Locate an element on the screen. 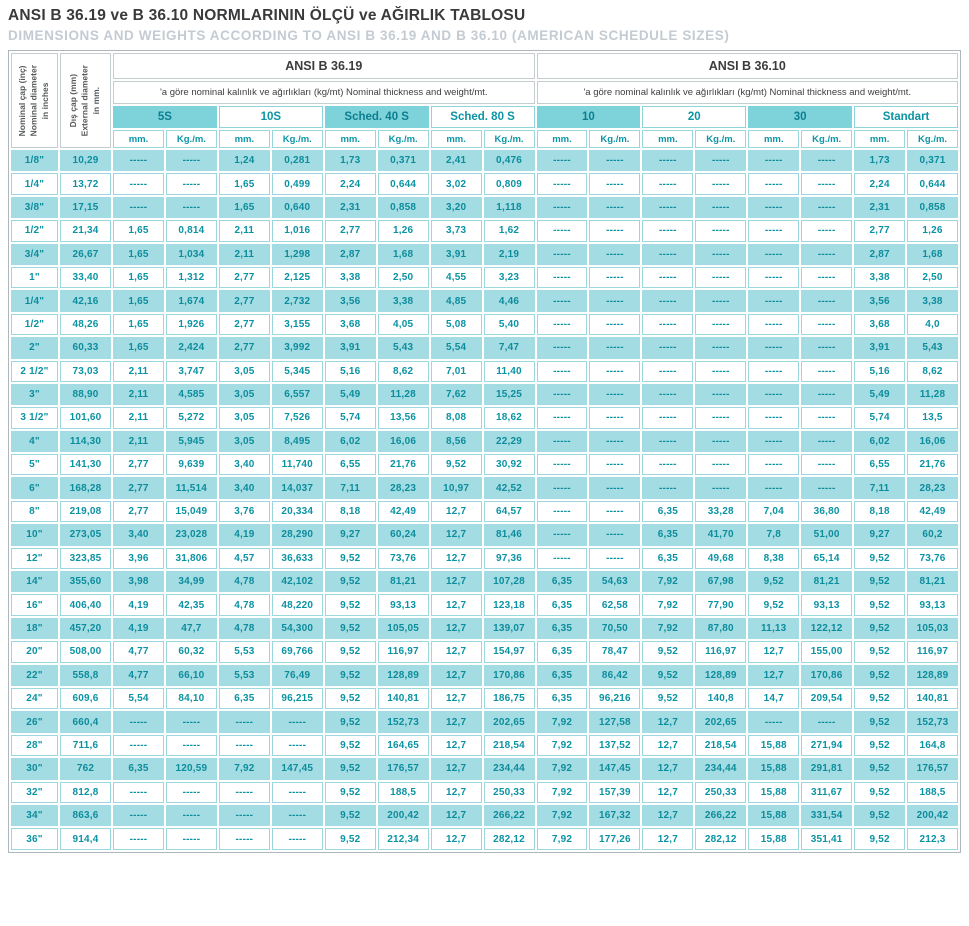  value-cell: 2,11 is located at coordinates (138, 394).